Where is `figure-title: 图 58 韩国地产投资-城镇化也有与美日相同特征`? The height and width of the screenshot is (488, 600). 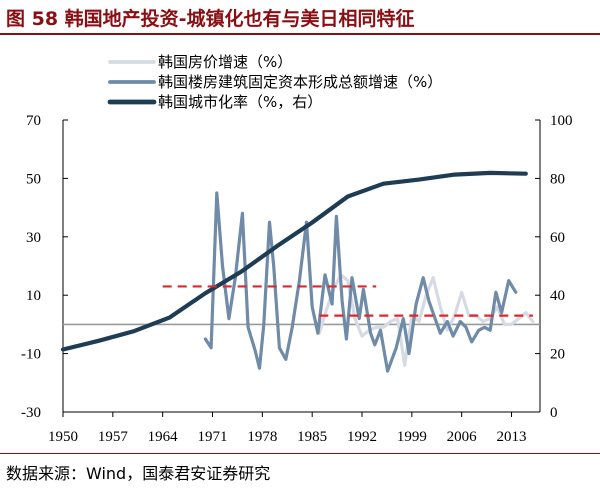
figure-title: 图 58 韩国地产投资-城镇化也有与美日相同特征 is located at coordinates (210, 19).